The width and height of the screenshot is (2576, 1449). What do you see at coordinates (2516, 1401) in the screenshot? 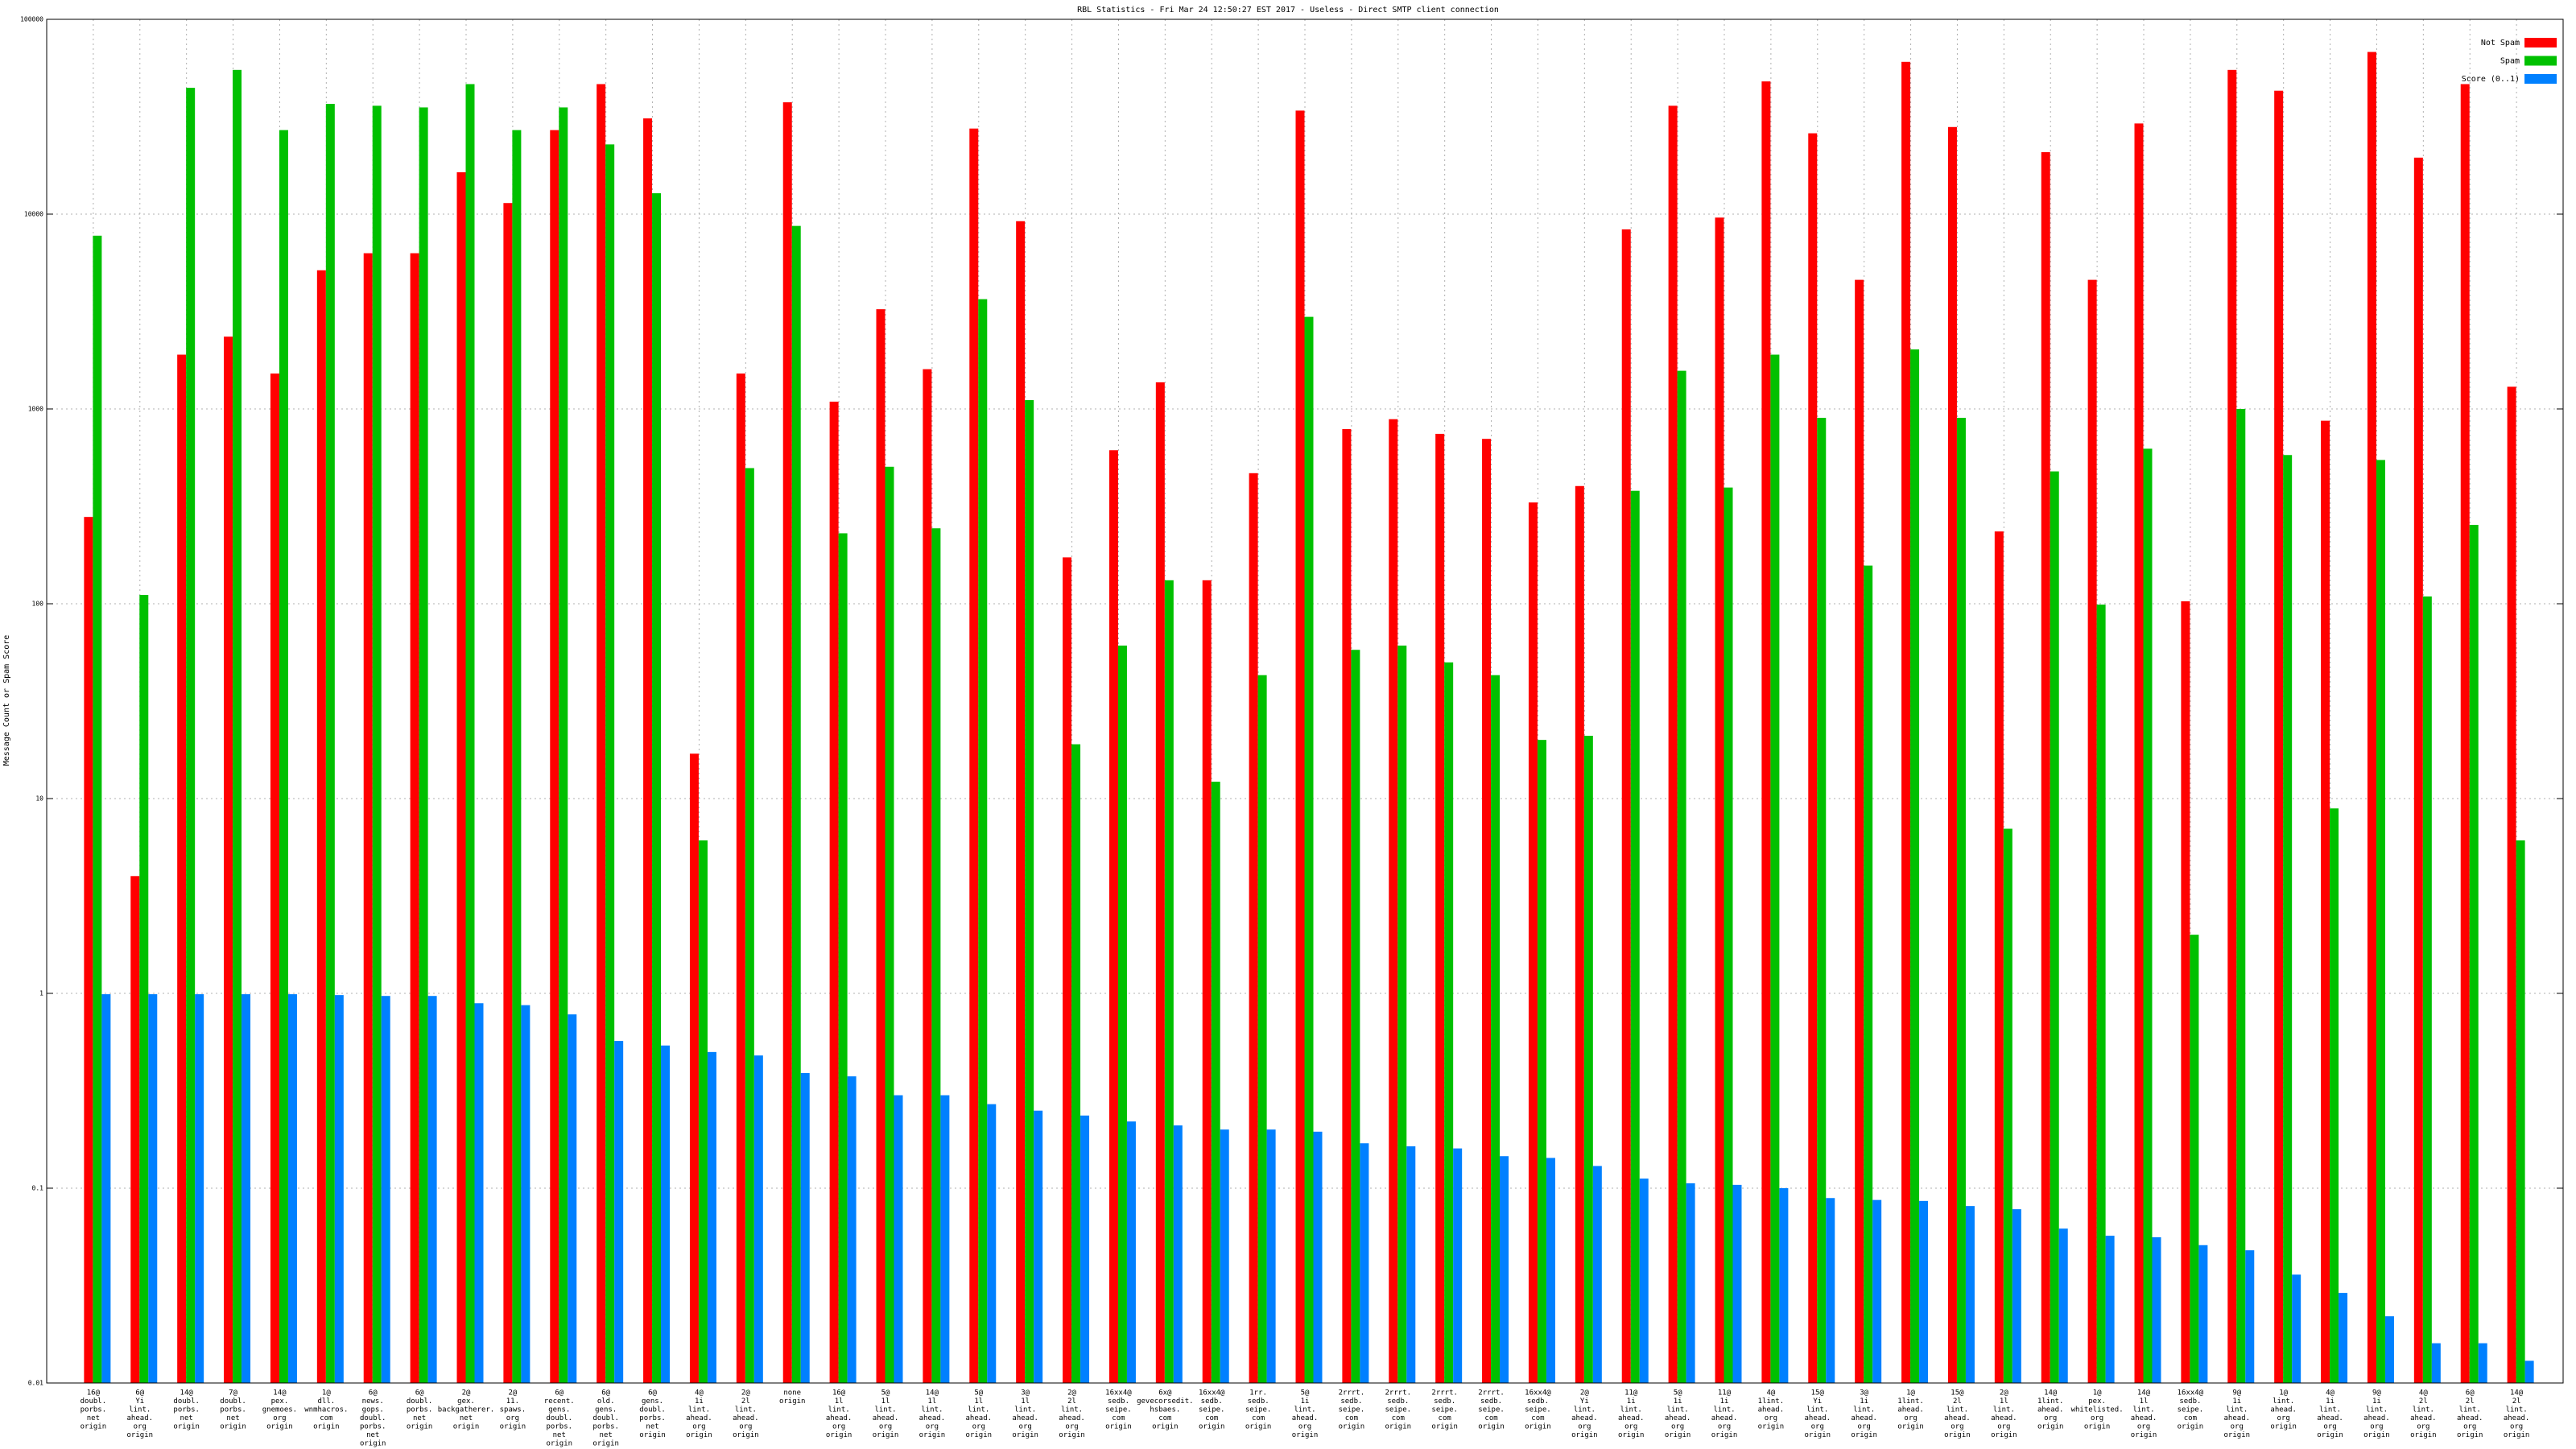
I see `x-tick-label: 2l` at bounding box center [2516, 1401].